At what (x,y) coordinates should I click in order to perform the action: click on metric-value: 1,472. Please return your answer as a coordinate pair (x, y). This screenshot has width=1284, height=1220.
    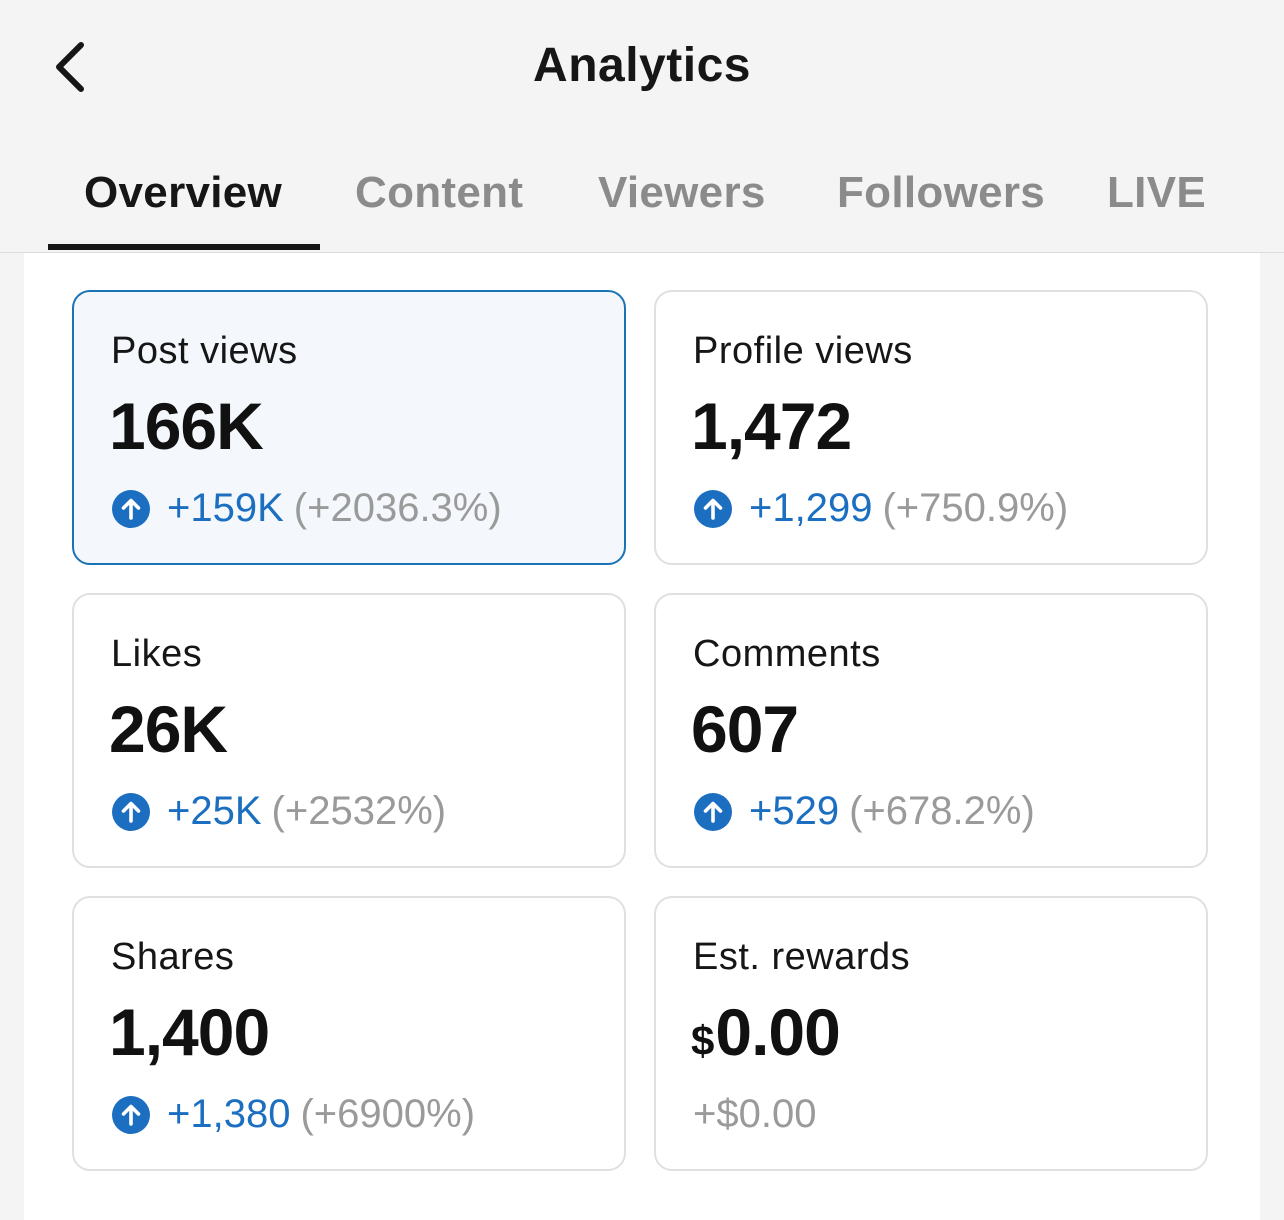
    Looking at the image, I should click on (771, 426).